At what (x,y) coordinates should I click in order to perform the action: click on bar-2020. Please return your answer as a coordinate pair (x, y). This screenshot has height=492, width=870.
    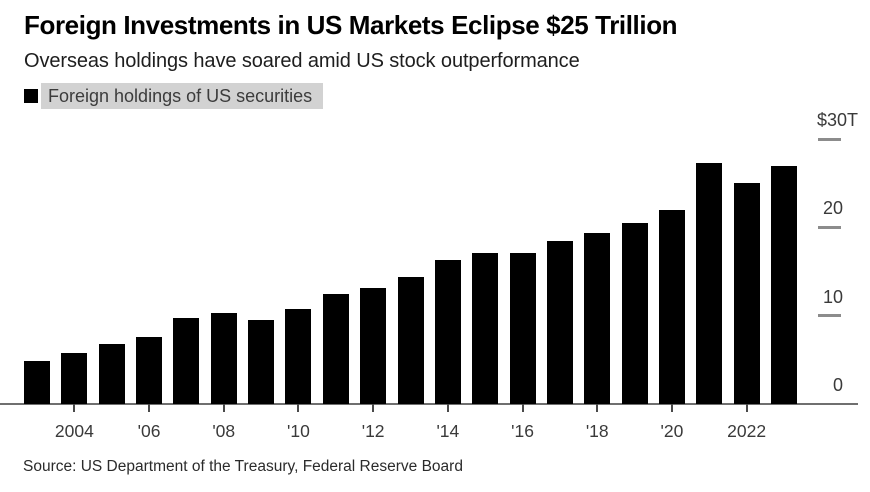
    Looking at the image, I should click on (671, 306).